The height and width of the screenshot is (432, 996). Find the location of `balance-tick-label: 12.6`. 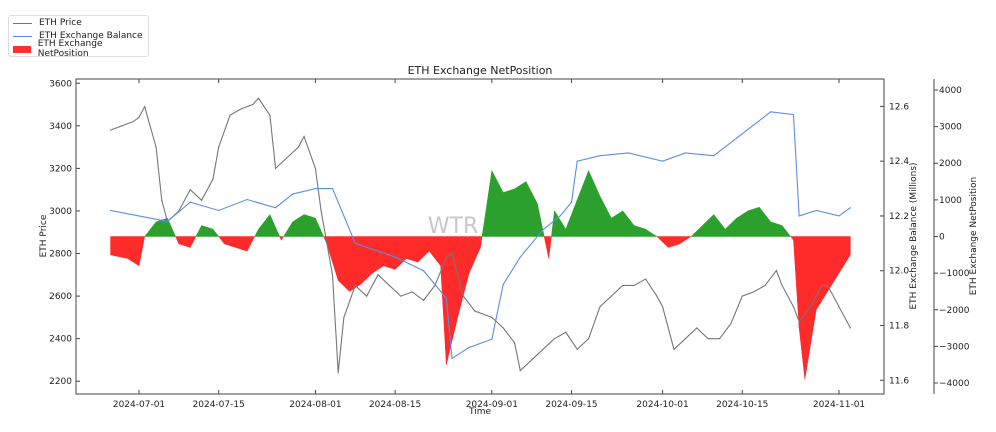

balance-tick-label: 12.6 is located at coordinates (899, 107).